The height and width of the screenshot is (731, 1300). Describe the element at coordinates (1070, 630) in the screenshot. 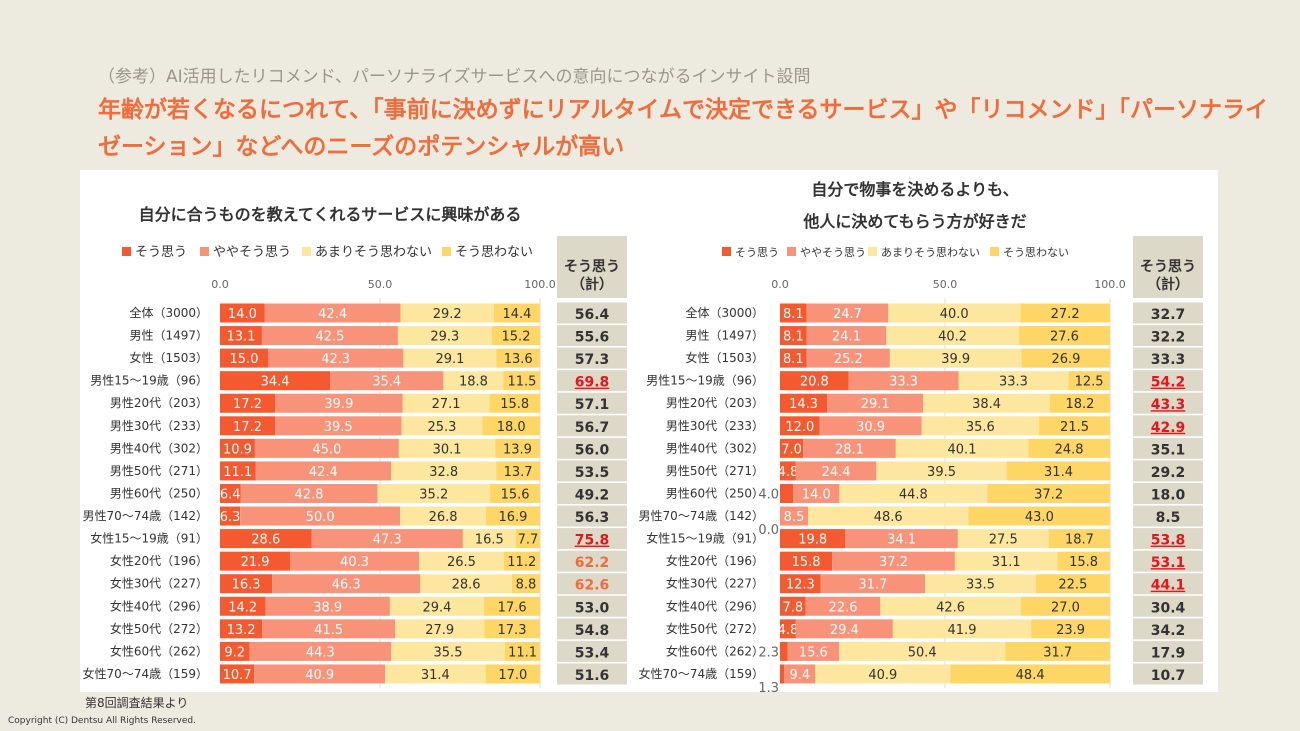

I see `data-label: 23.9` at that location.